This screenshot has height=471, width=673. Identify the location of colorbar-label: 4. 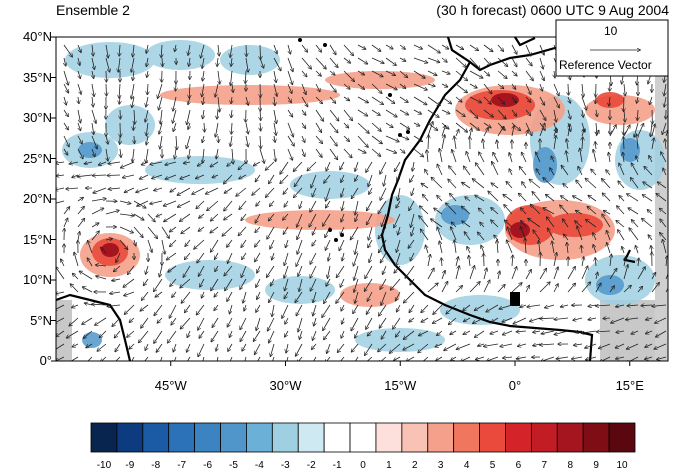
(466, 465).